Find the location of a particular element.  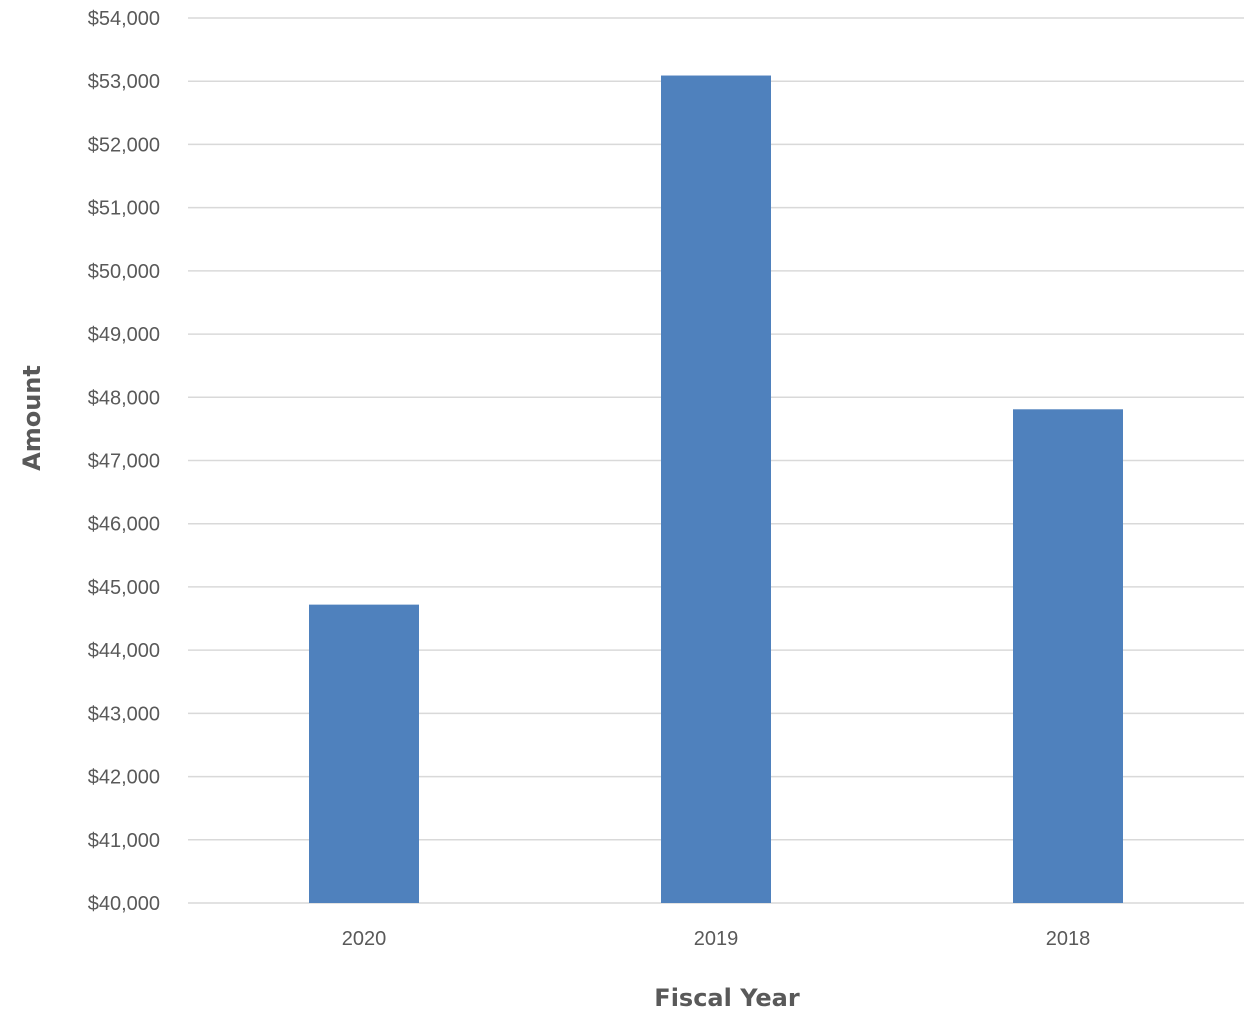

x-tick-label: 2018 is located at coordinates (1068, 939).